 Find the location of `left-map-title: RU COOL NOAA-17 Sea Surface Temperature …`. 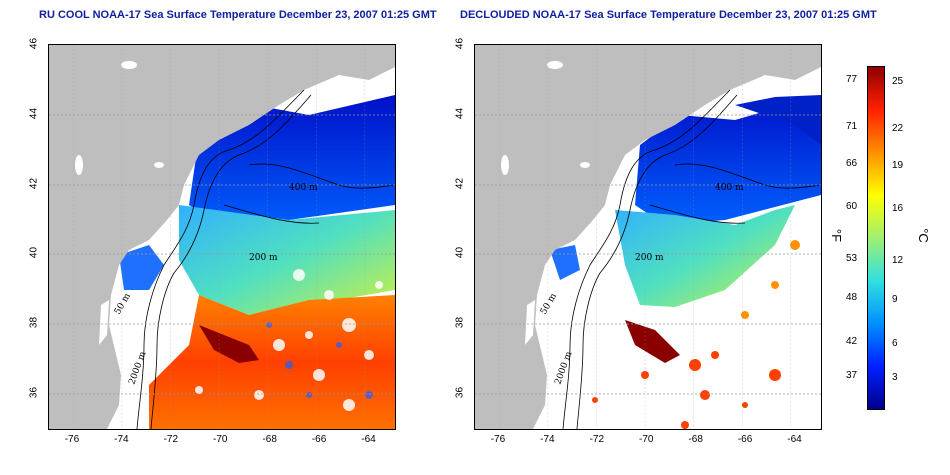

left-map-title: RU COOL NOAA-17 Sea Surface Temperature … is located at coordinates (238, 15).